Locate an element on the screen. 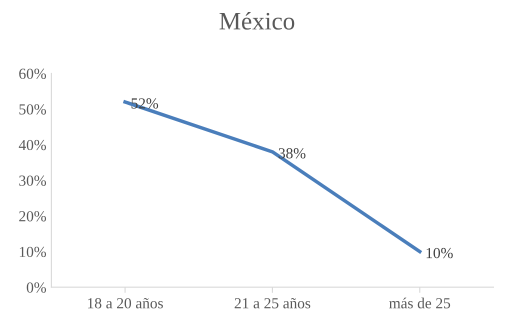 The height and width of the screenshot is (334, 514). y-tick-label: 50% is located at coordinates (32, 109).